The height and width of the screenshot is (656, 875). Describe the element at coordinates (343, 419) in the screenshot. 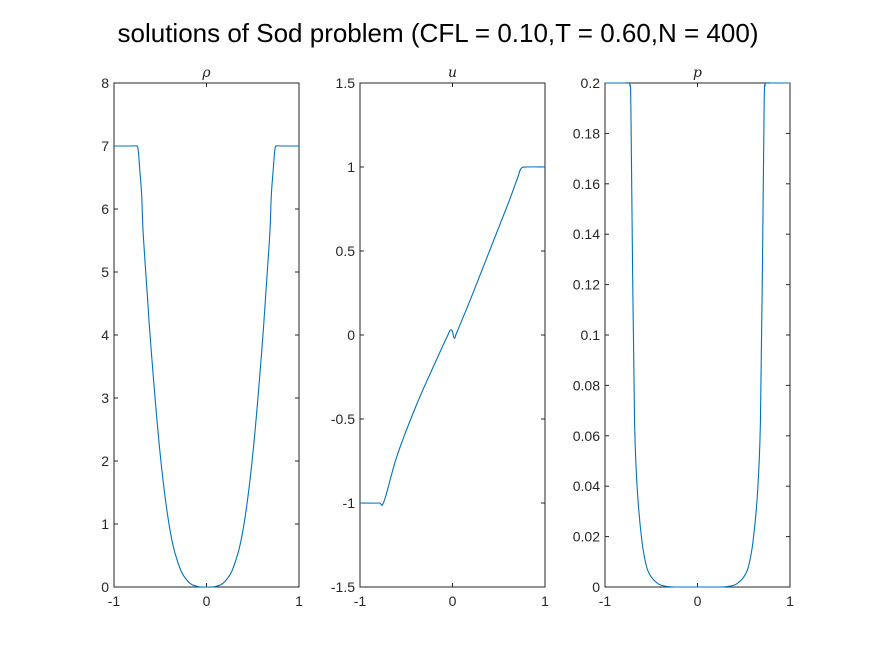

I see `ytick-label: -0.5` at that location.